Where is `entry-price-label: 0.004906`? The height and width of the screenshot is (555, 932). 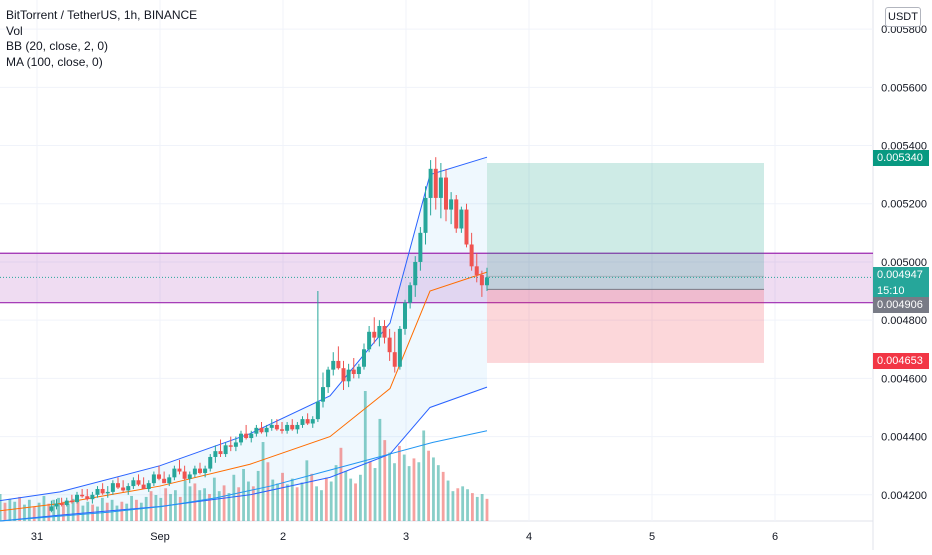
entry-price-label: 0.004906 is located at coordinates (901, 305).